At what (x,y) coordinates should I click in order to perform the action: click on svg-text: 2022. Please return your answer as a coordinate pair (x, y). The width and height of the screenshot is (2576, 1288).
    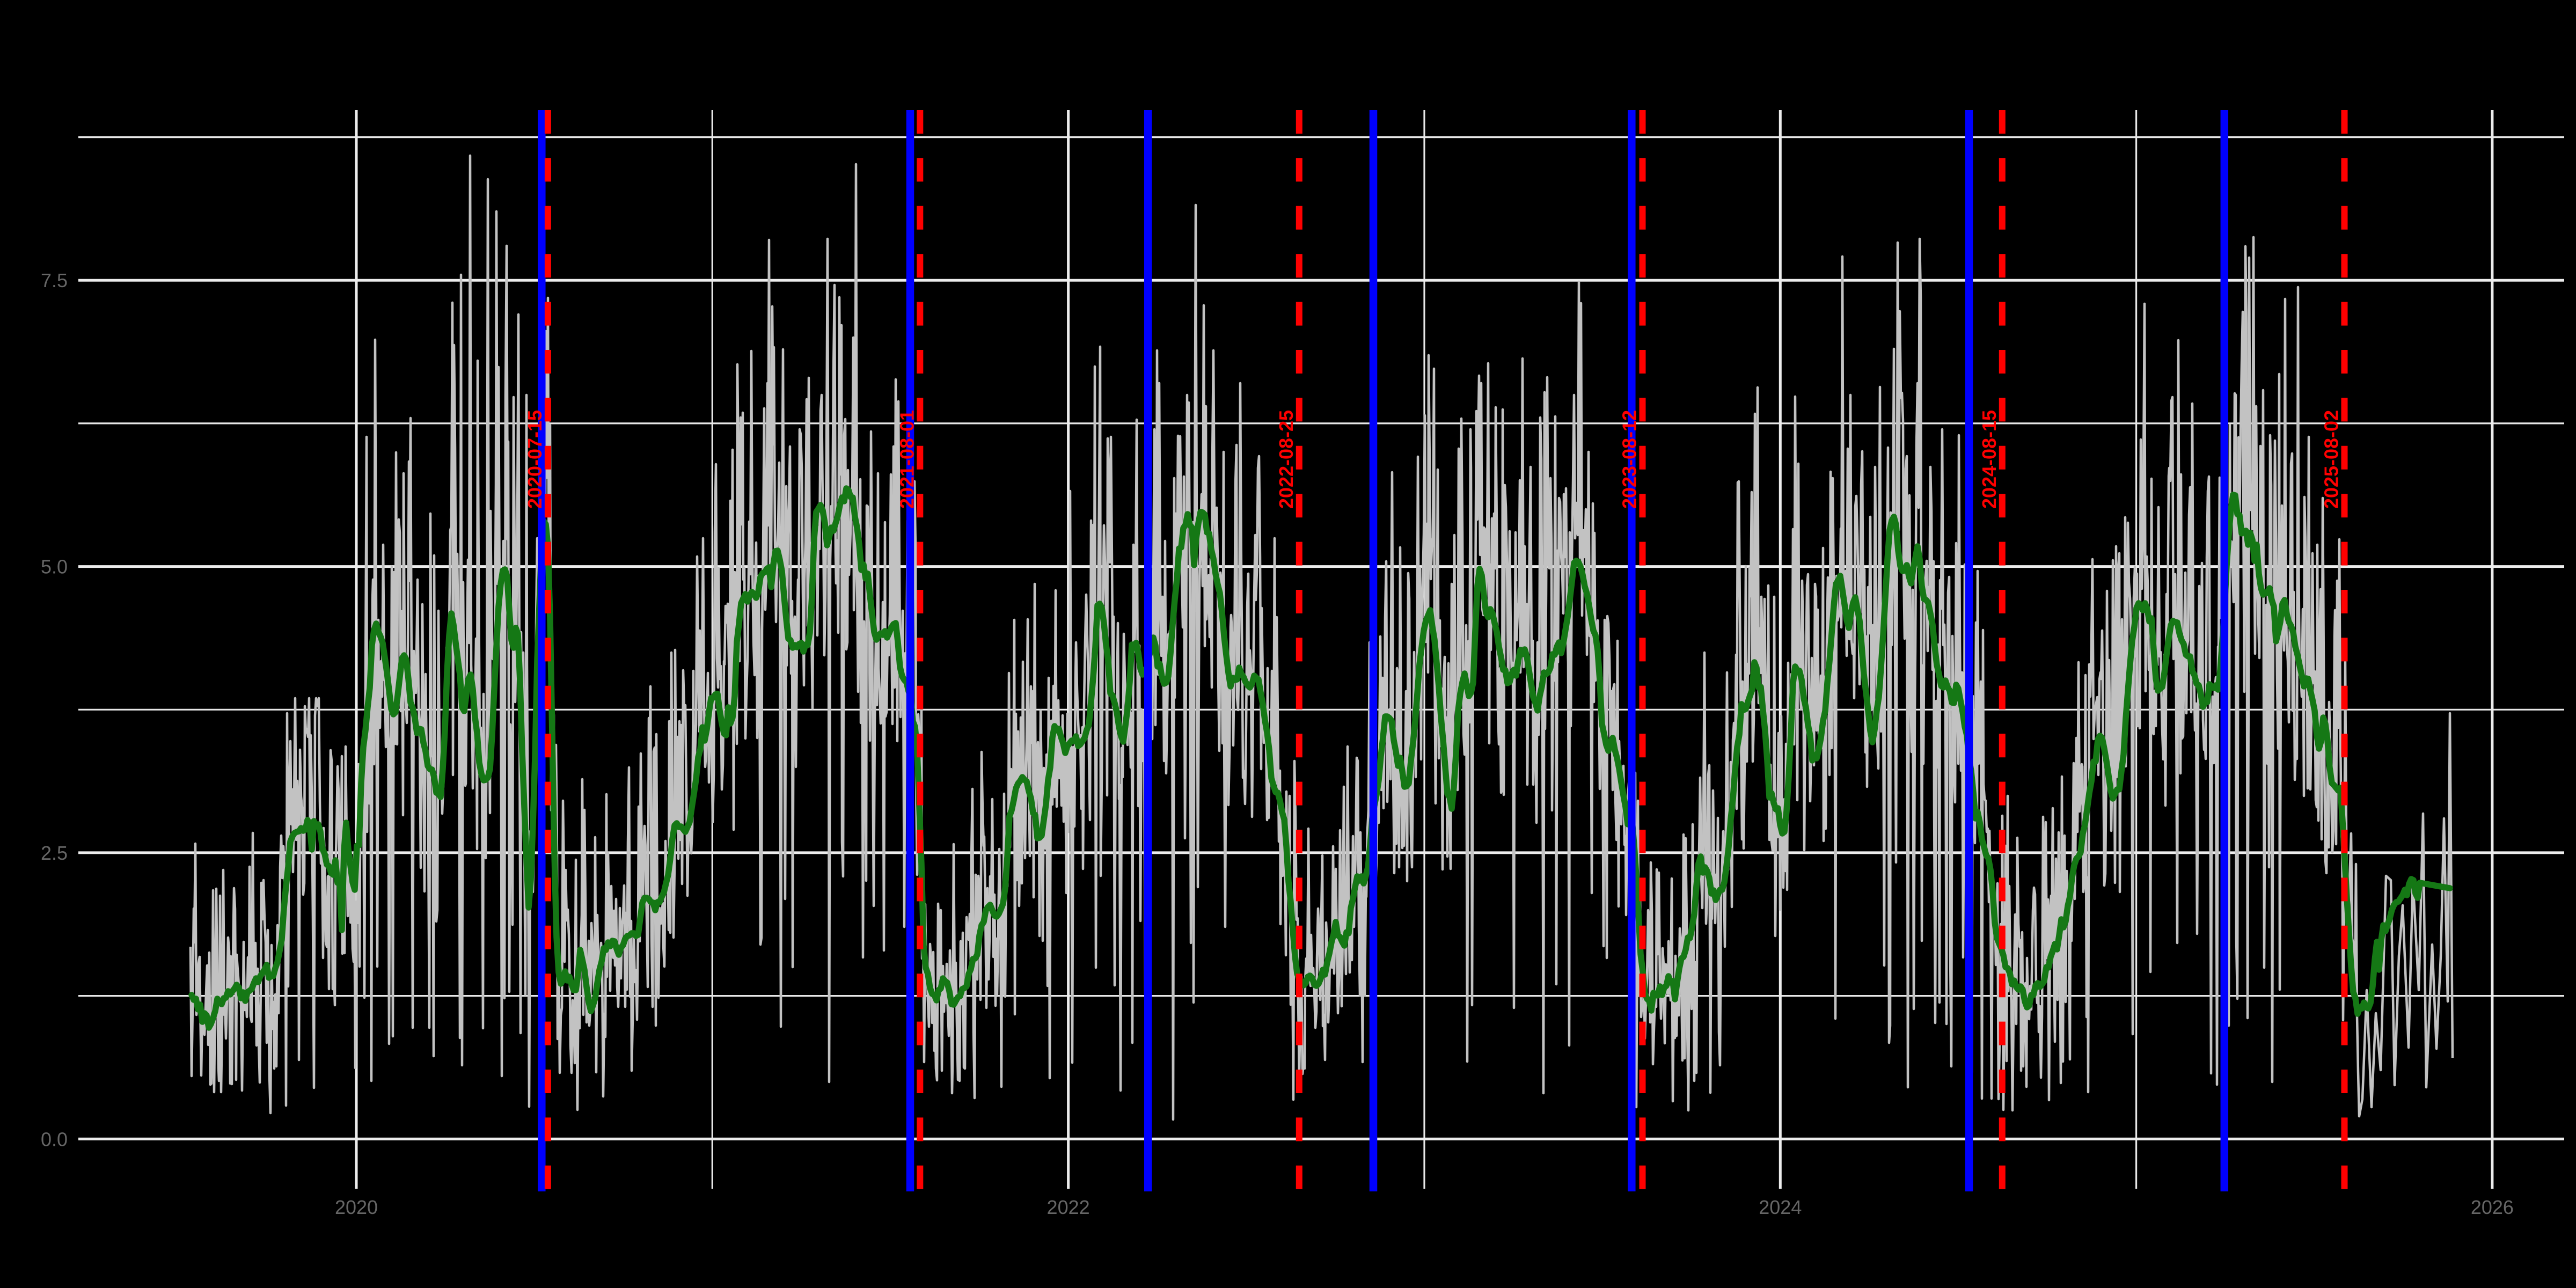
    Looking at the image, I should click on (1068, 1207).